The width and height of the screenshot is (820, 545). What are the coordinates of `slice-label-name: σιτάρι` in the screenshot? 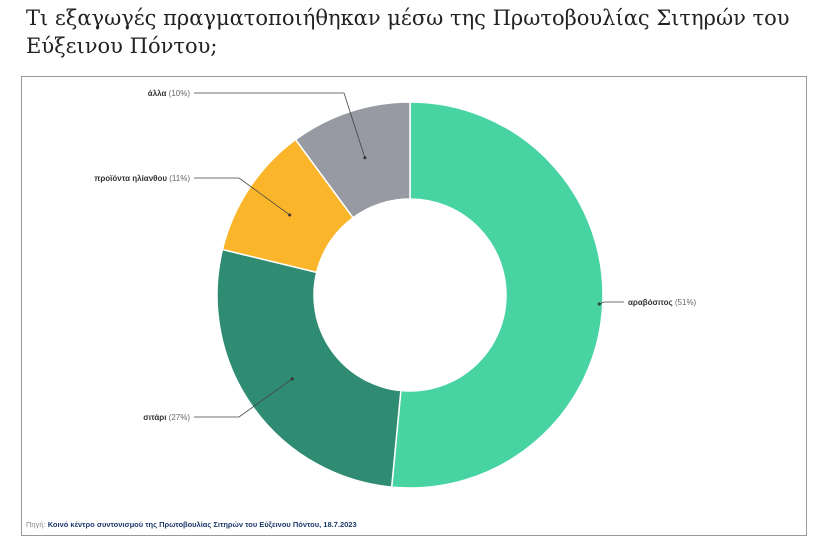 It's located at (155, 417).